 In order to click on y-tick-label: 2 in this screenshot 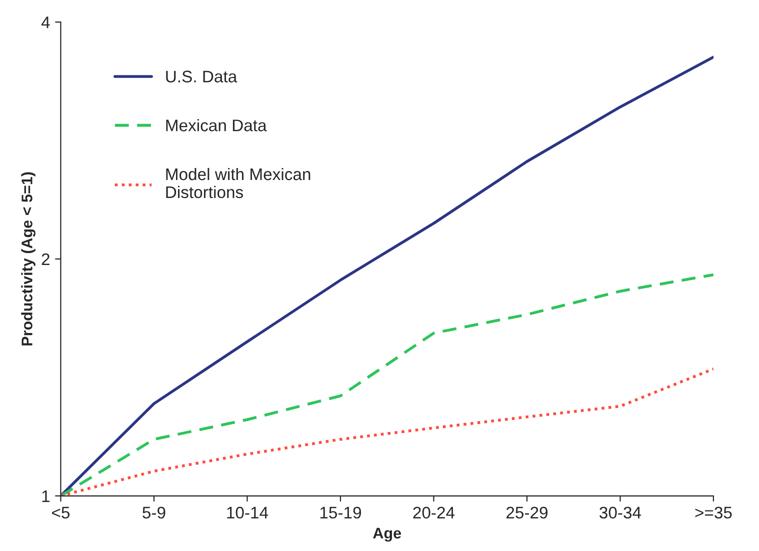, I will do `click(46, 259)`.